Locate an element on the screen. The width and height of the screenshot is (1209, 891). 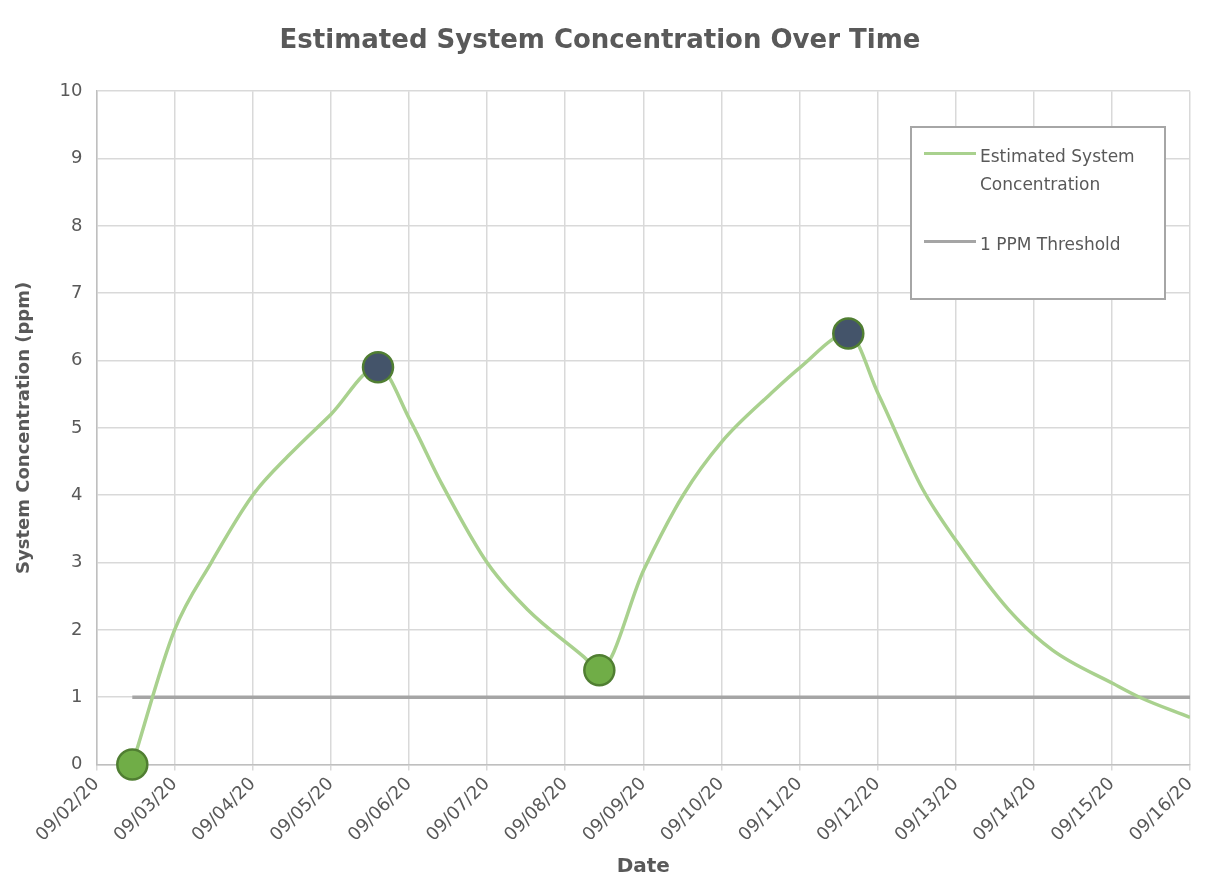
chart-title: Estimated System Concentration Over Time is located at coordinates (600, 39).